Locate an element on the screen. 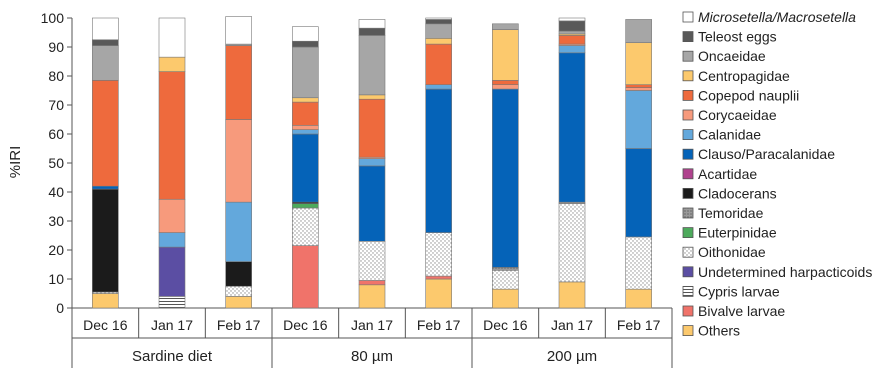 The image size is (892, 371). y-tick-label: 80 is located at coordinates (56, 76).